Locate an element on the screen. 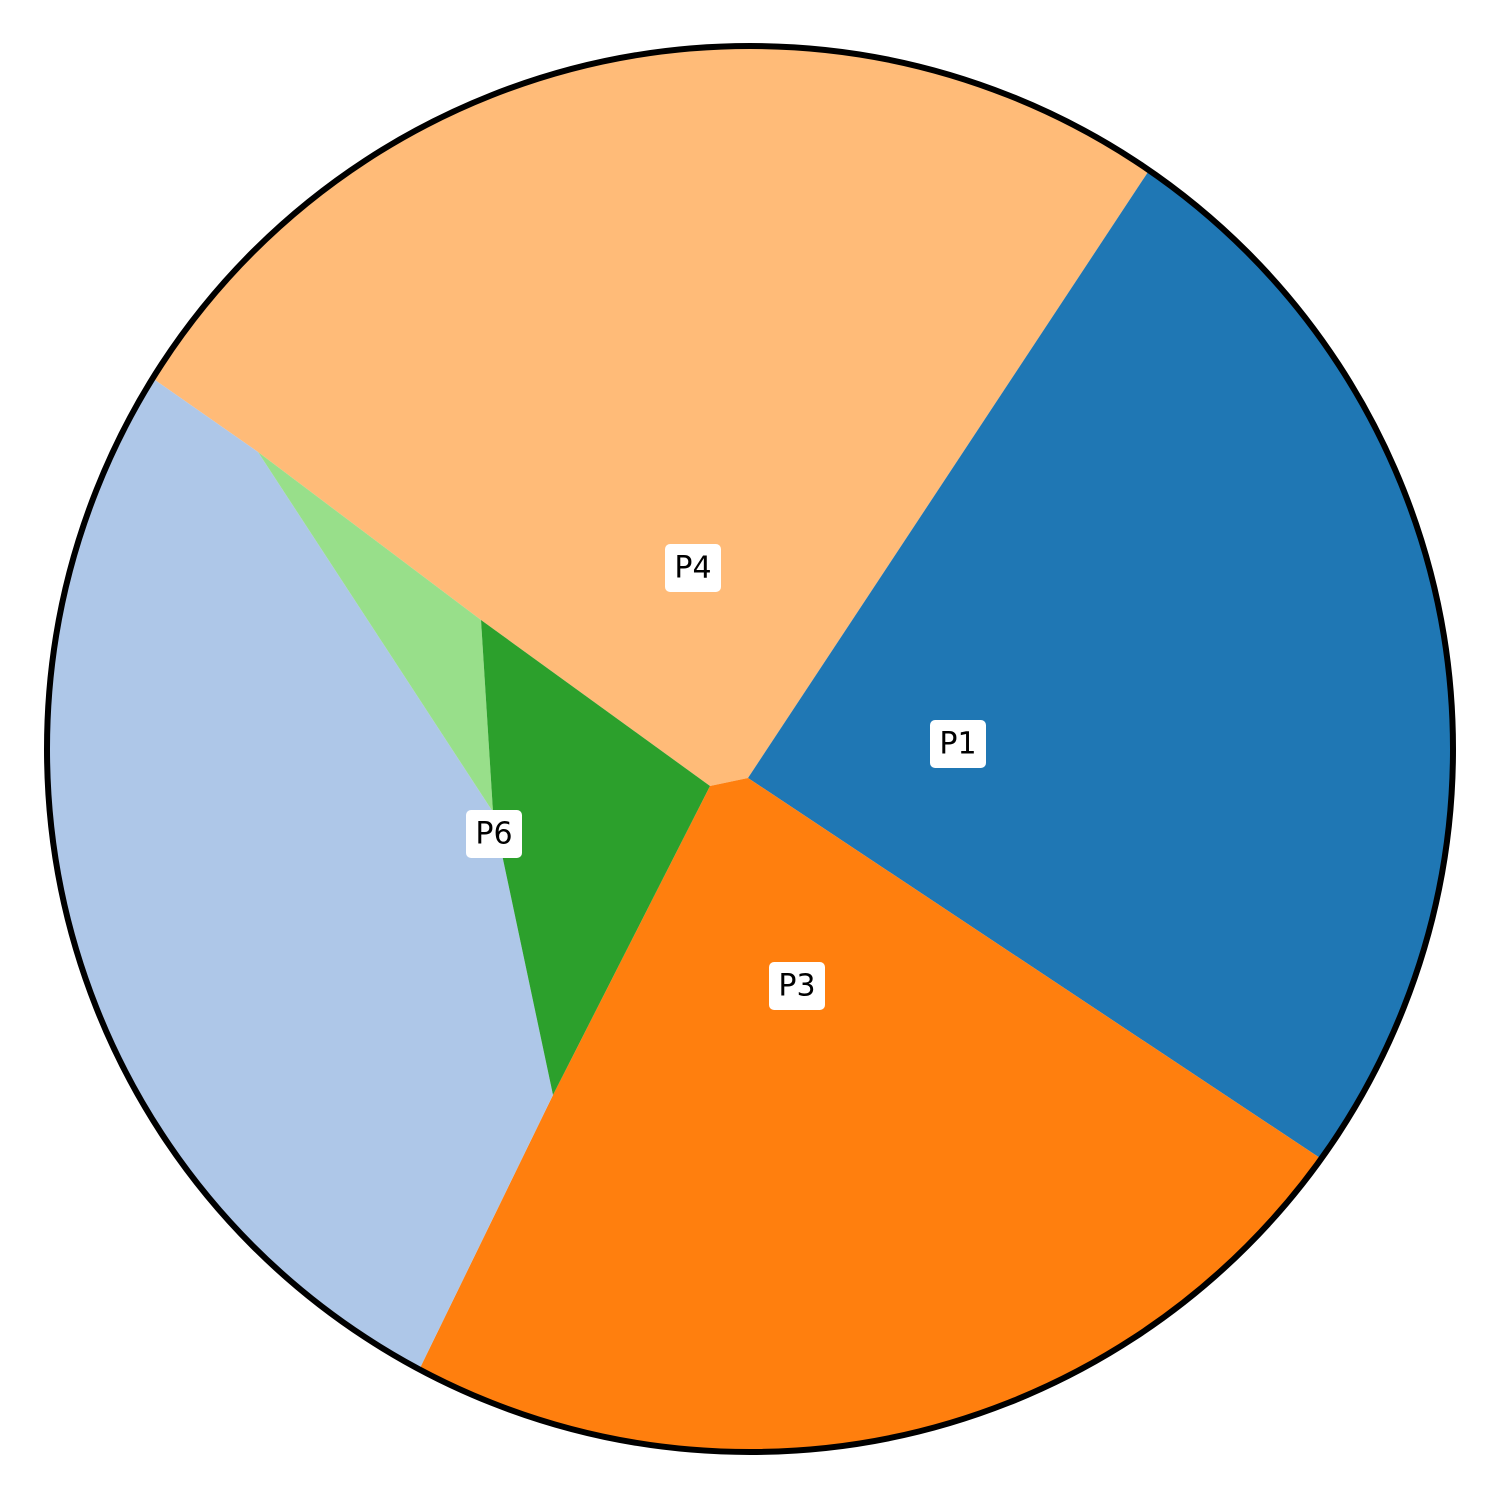 Image resolution: width=1500 pixels, height=1500 pixels. label-p3-text: P3 is located at coordinates (796, 986).